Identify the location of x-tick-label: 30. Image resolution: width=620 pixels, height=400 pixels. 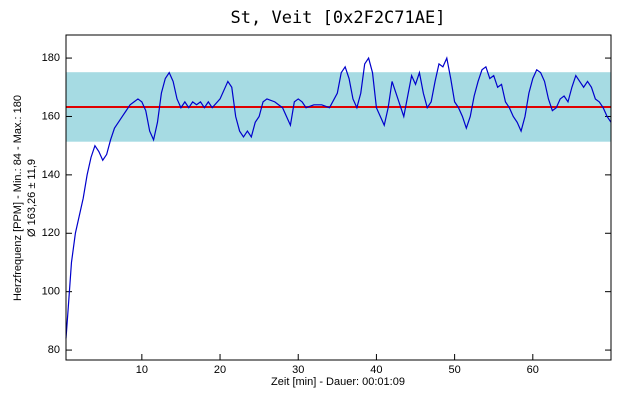
(298, 370).